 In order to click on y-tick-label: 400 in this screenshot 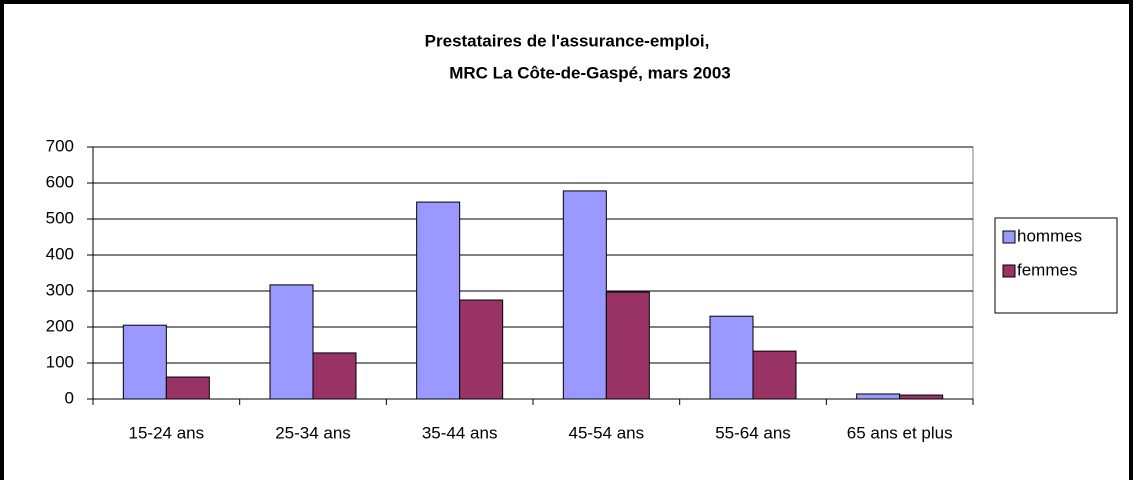, I will do `click(60, 253)`.